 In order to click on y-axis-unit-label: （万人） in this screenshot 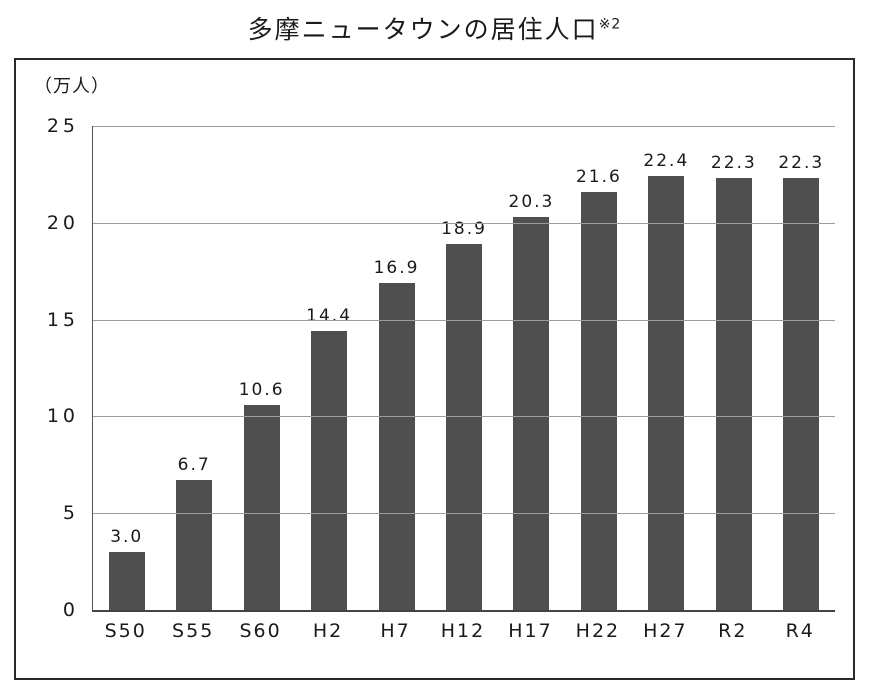, I will do `click(72, 86)`.